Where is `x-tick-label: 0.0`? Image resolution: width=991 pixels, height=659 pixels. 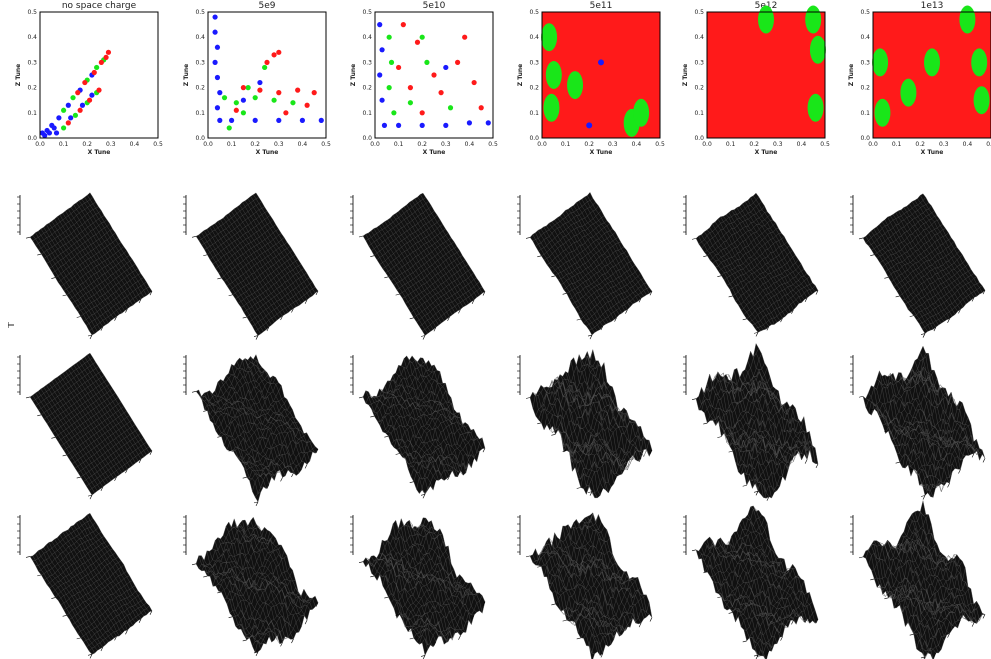
x-tick-label: 0.0 is located at coordinates (208, 144).